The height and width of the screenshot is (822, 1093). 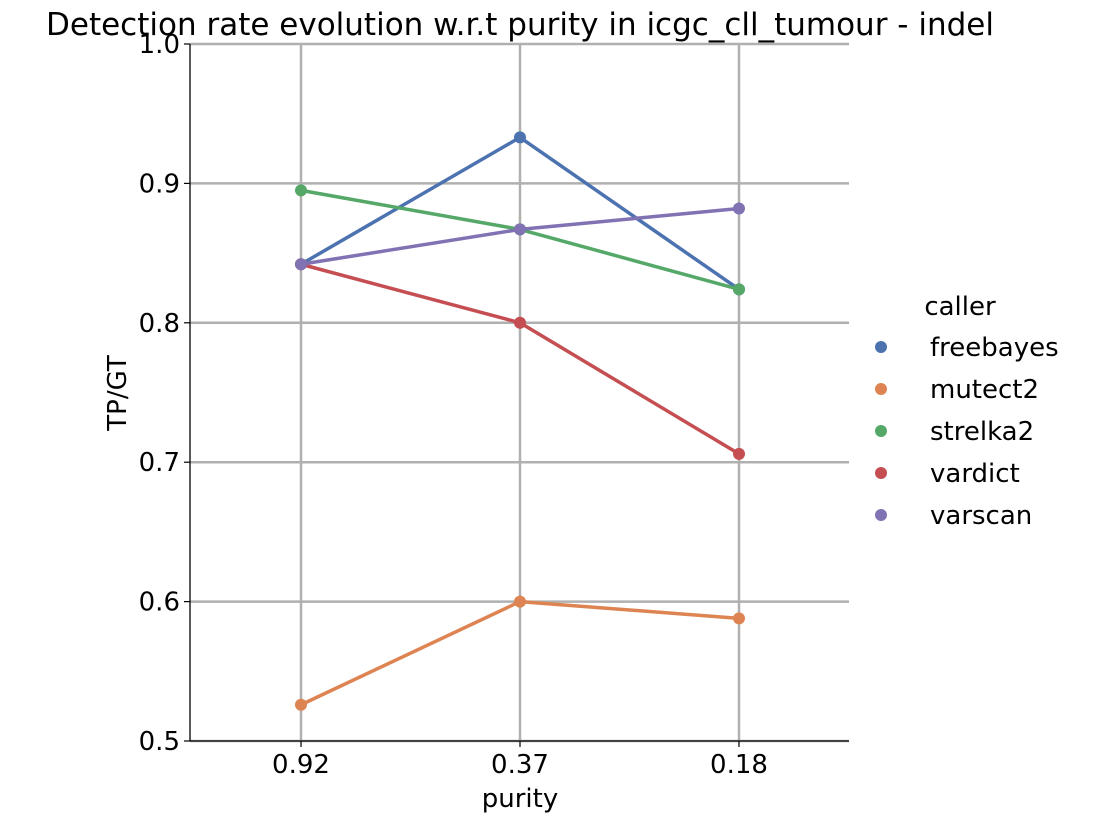 What do you see at coordinates (994, 348) in the screenshot?
I see `legend-label-freebayes: freebayes` at bounding box center [994, 348].